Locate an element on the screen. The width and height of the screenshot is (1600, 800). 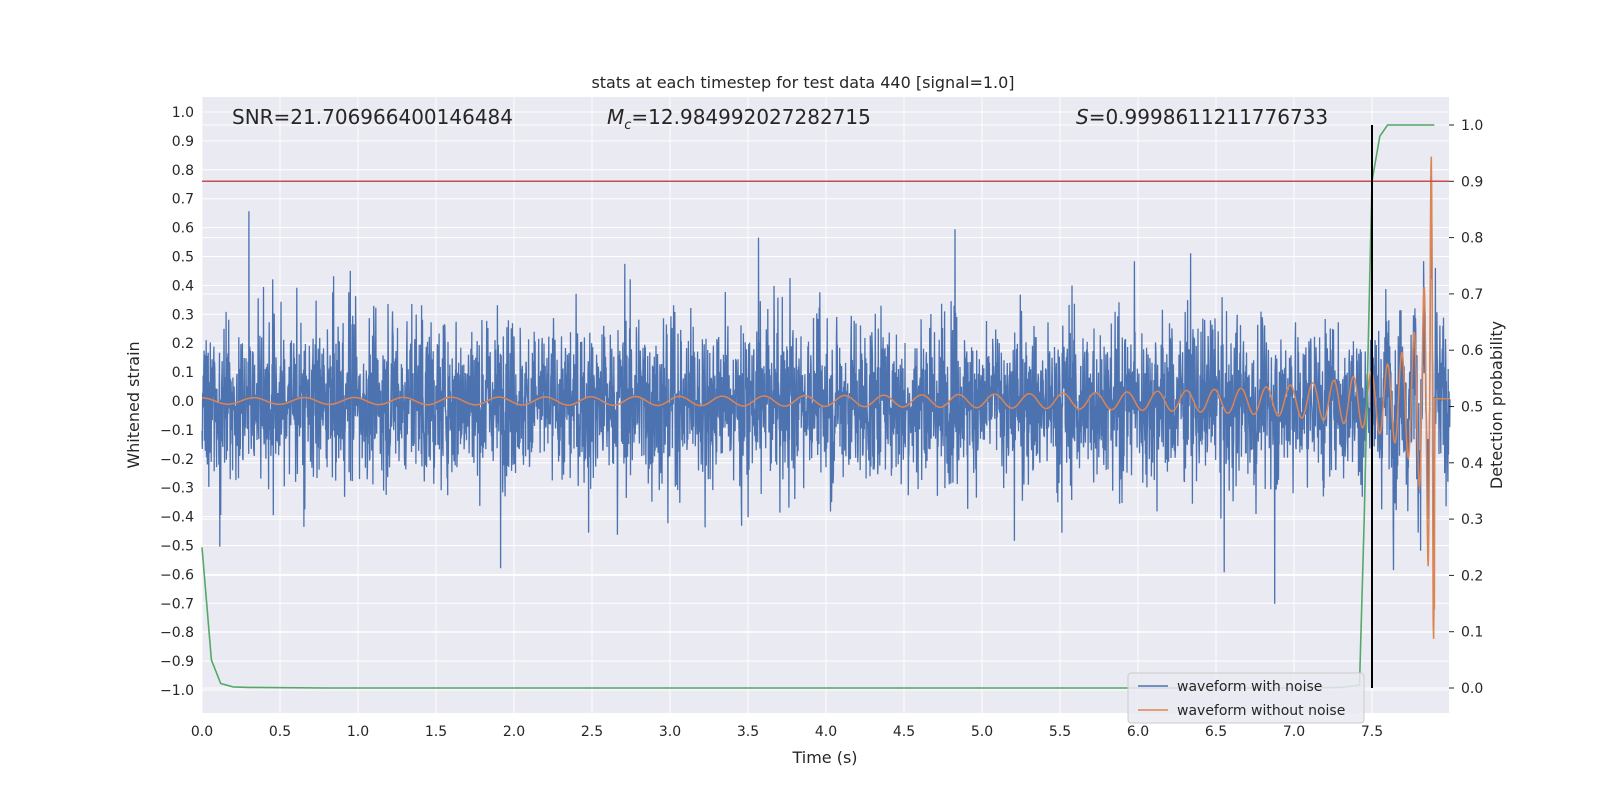
mc-annotation: Mc=12.984992027282715 is located at coordinates (739, 119).